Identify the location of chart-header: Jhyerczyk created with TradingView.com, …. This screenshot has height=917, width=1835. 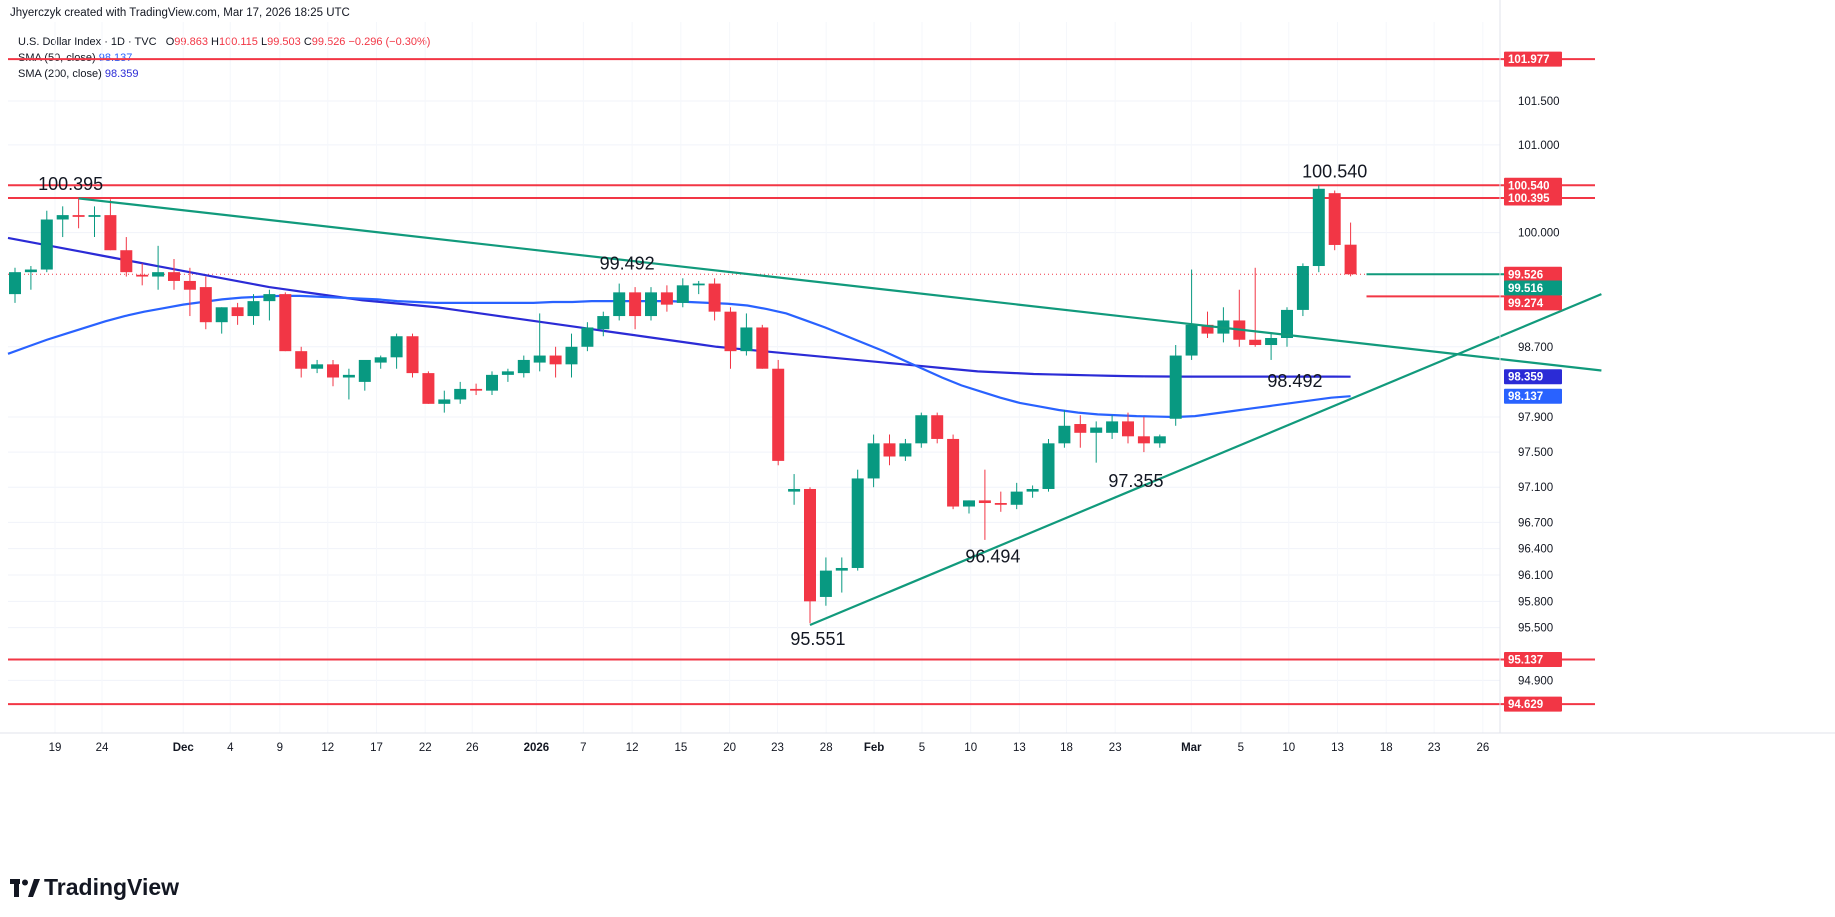
(180, 13).